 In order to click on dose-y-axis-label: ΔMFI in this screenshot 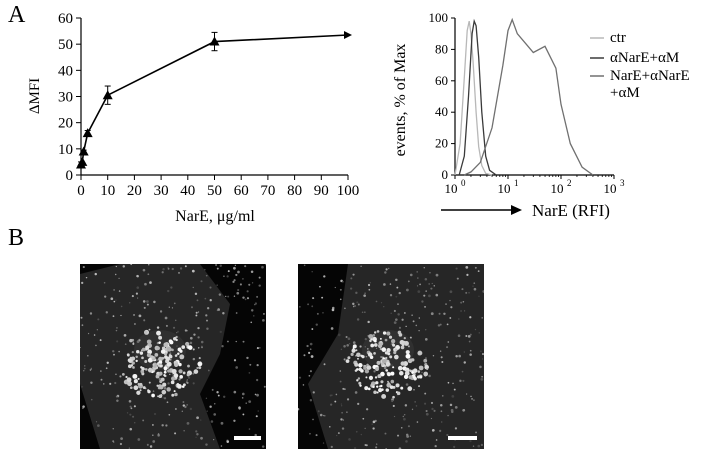, I will do `click(35, 96)`.